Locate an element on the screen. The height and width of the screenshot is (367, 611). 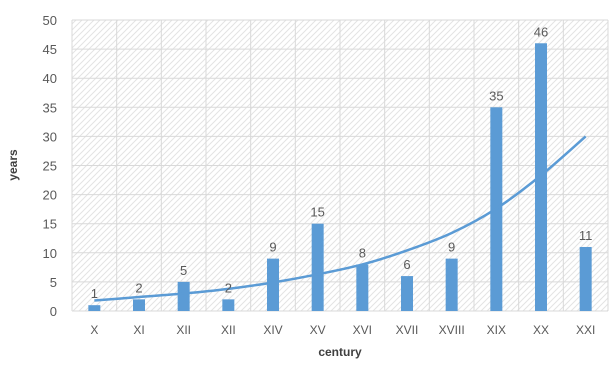
y-tick-label: 35 is located at coordinates (50, 107).